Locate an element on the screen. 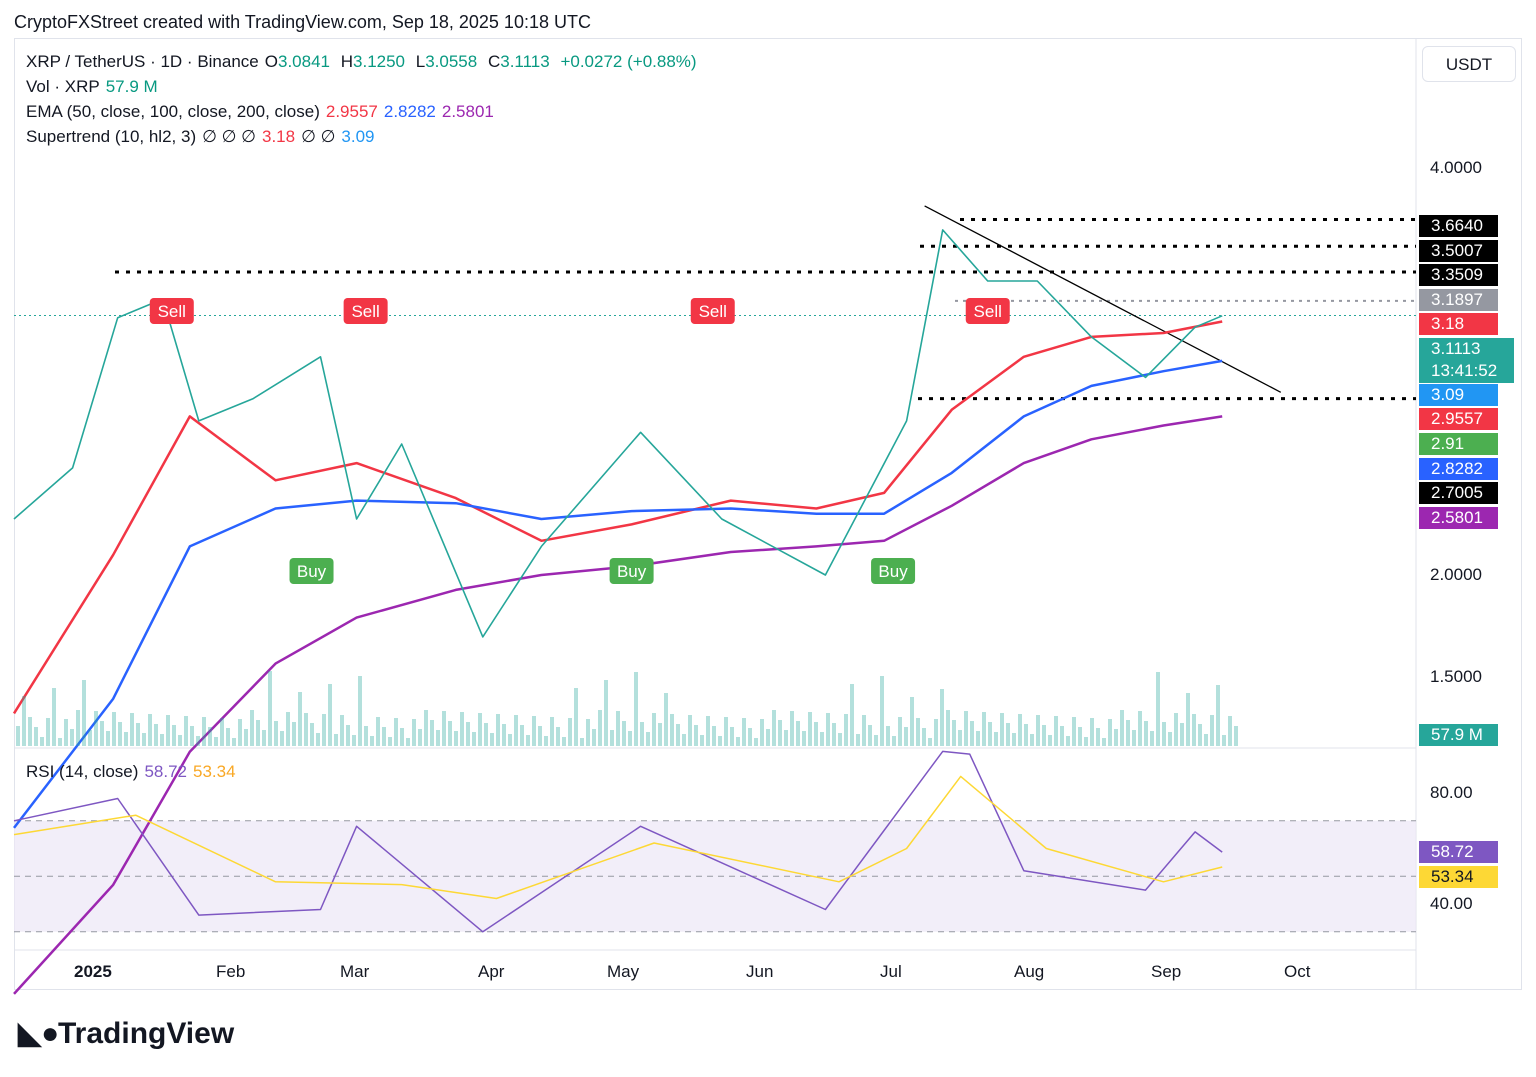 The width and height of the screenshot is (1536, 1077). currency-button: USDT is located at coordinates (1469, 64).